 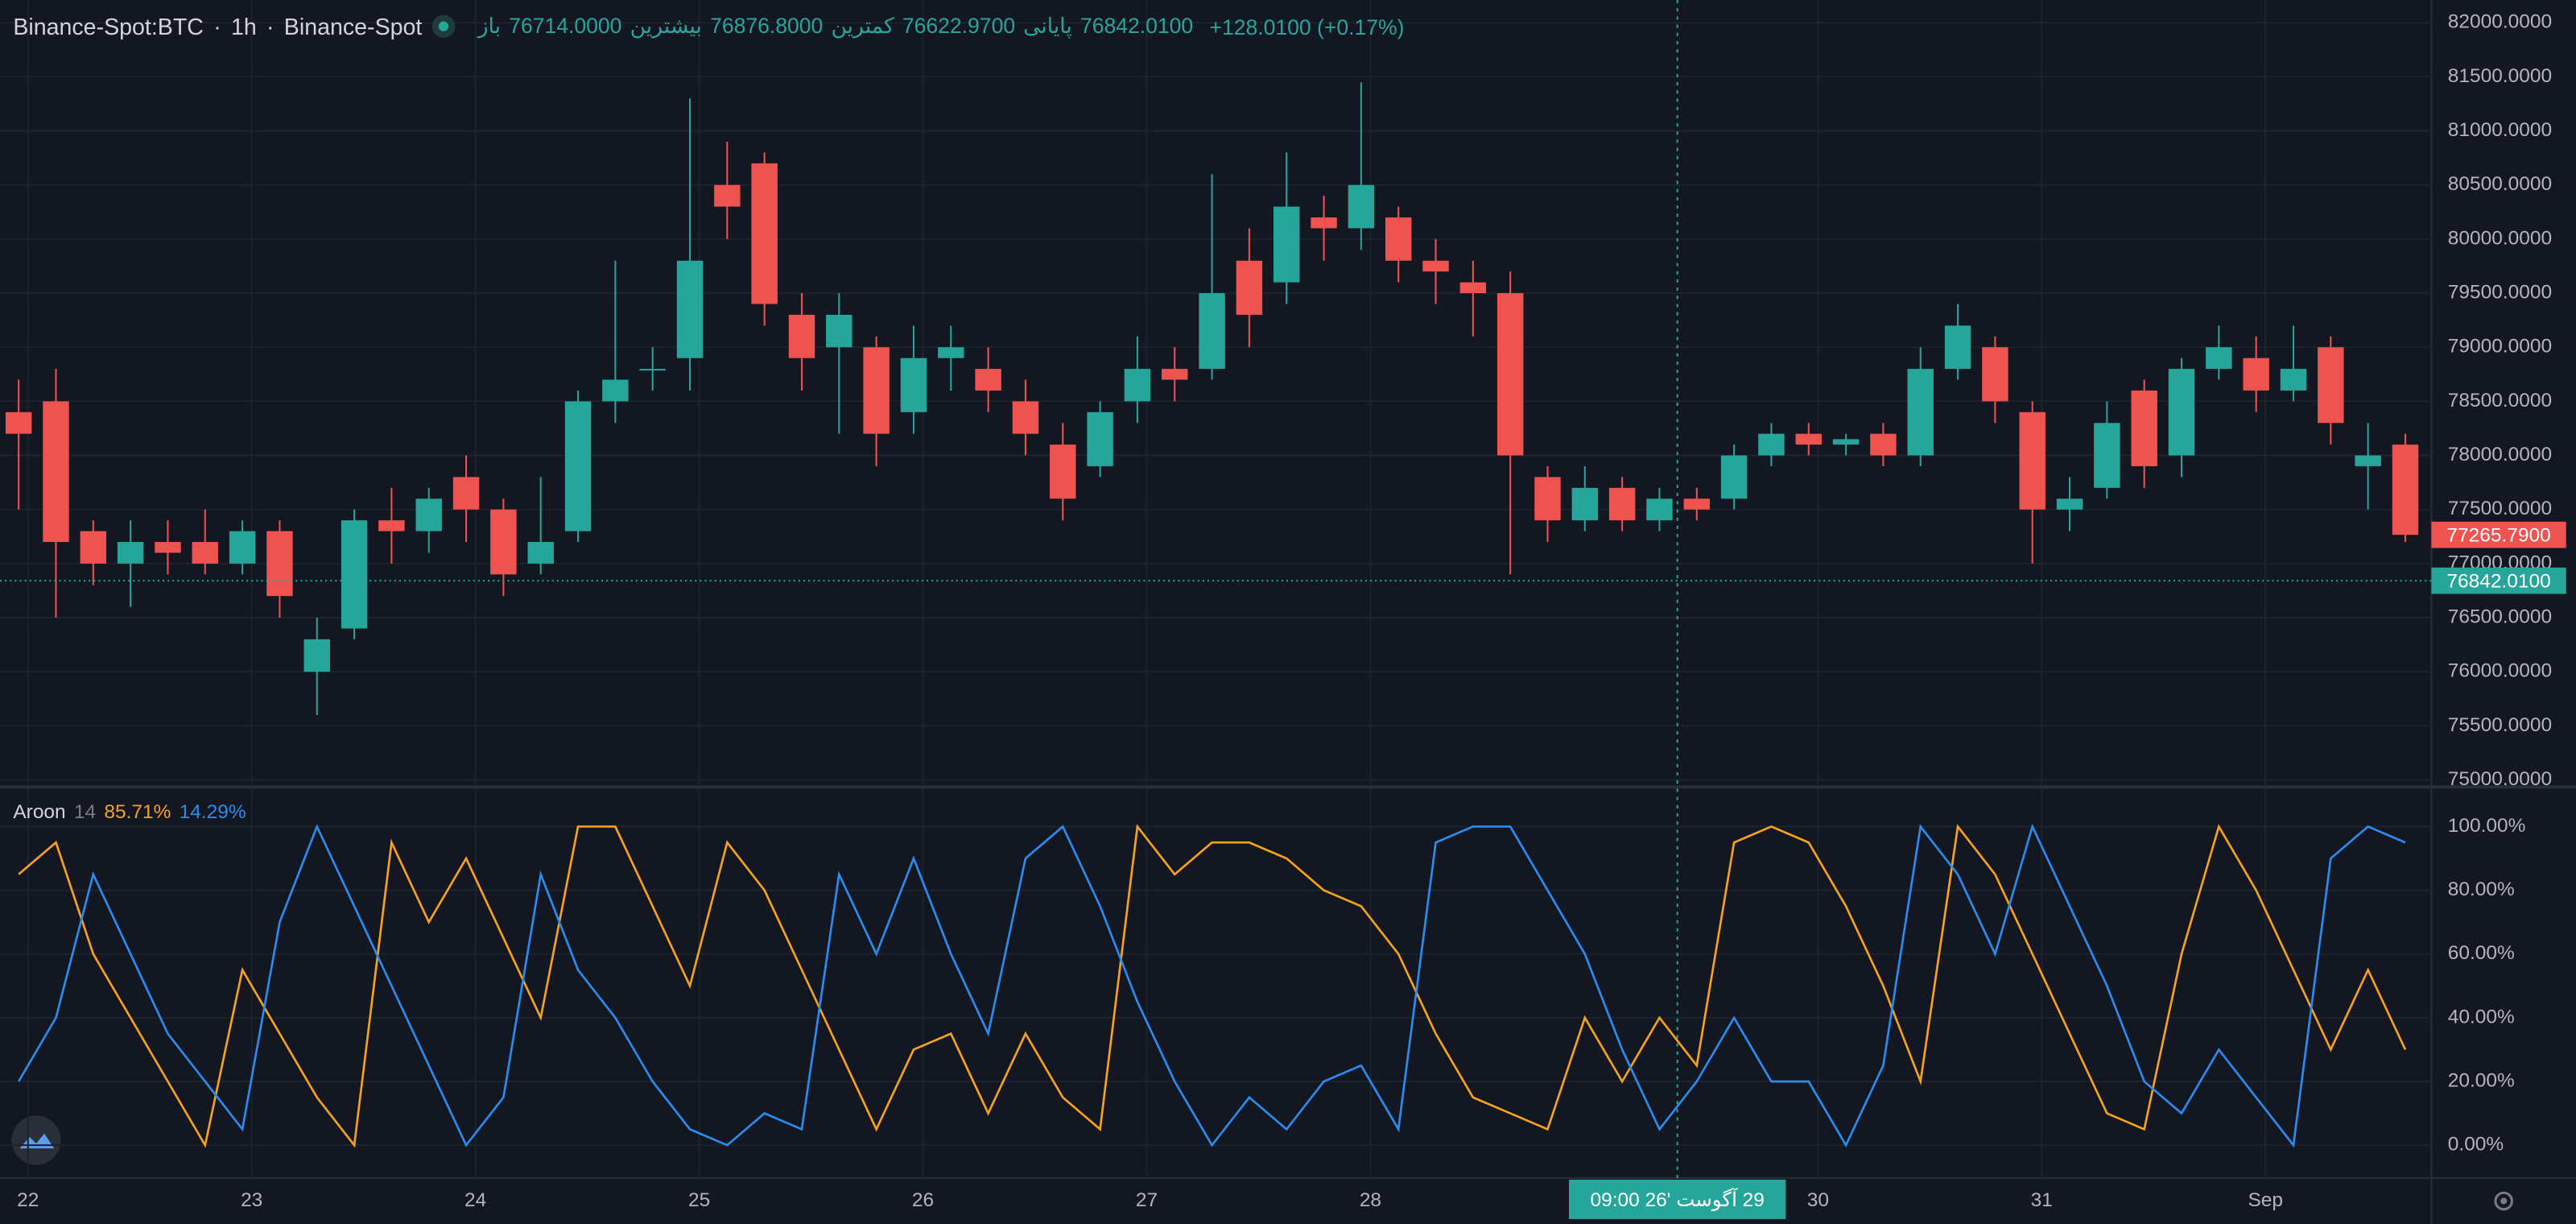 I want to click on indicator-legend: Aroon 14 85.71% 14.29%, so click(x=129, y=812).